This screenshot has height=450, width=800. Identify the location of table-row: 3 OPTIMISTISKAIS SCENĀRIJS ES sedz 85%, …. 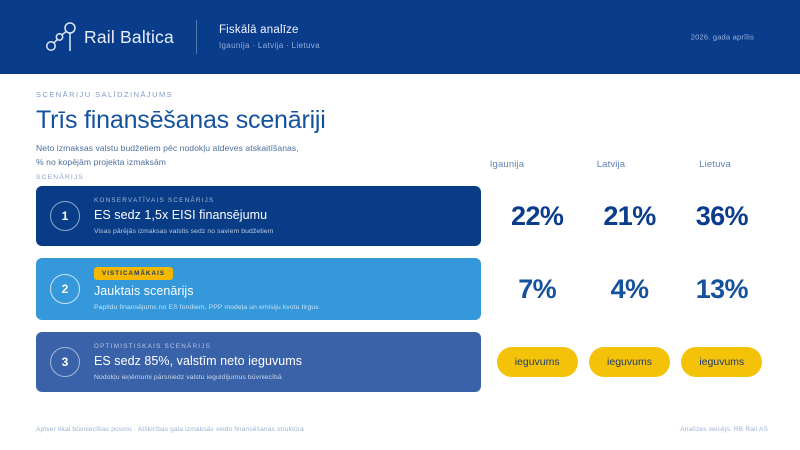
(402, 362).